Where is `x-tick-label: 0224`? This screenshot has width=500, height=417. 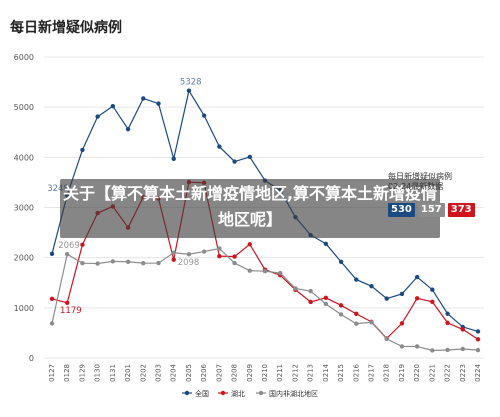 x-tick-label: 0224 is located at coordinates (478, 372).